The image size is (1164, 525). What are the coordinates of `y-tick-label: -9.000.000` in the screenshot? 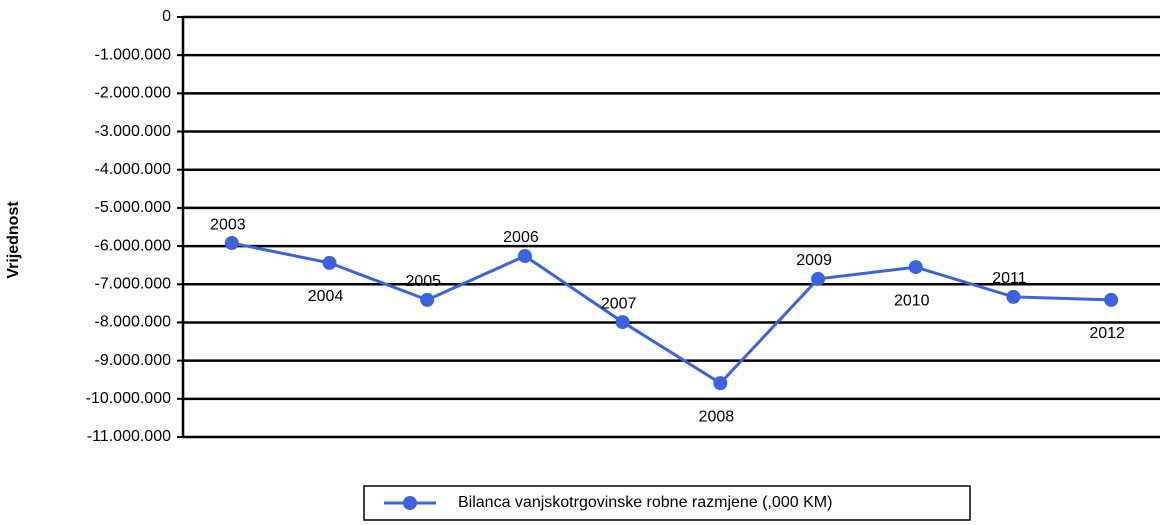 It's located at (132, 360).